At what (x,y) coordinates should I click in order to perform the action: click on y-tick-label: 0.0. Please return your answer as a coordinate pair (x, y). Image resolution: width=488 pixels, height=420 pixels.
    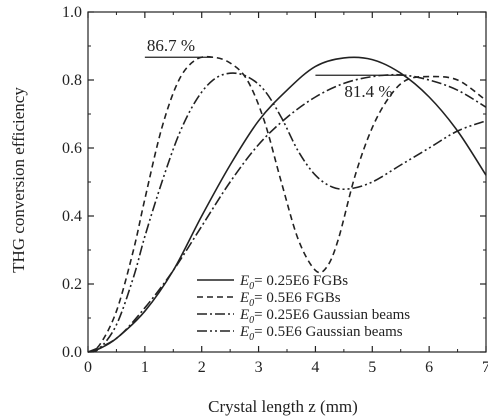
    Looking at the image, I should click on (72, 352).